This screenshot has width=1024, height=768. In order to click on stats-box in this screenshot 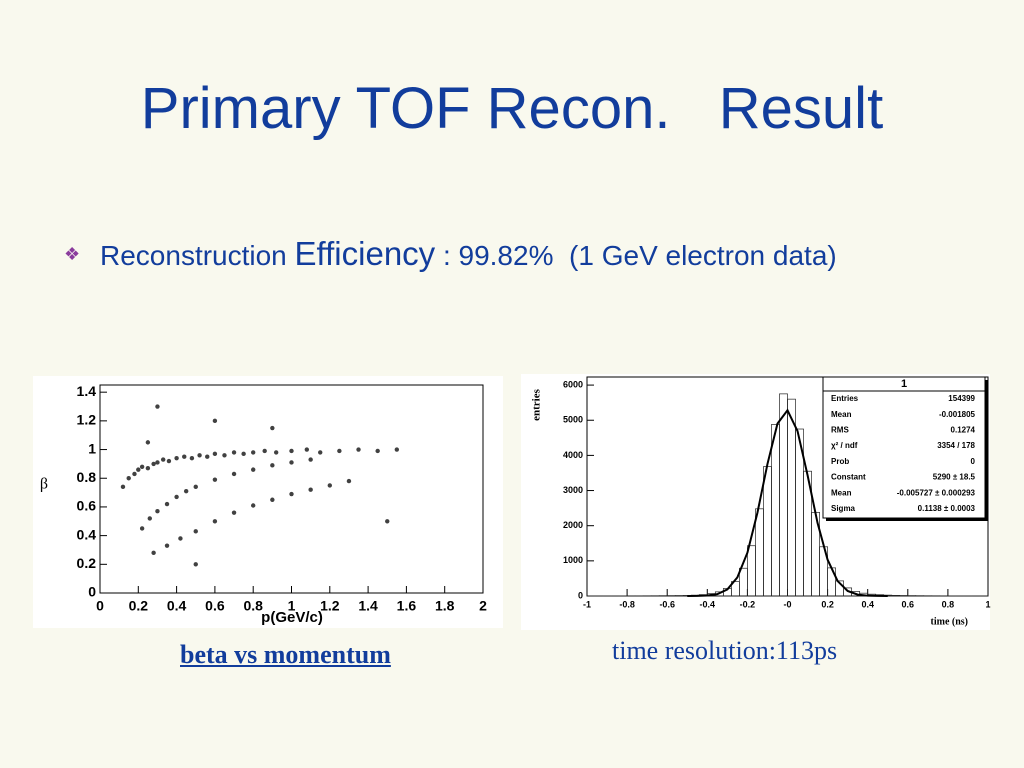, I will do `click(904, 447)`.